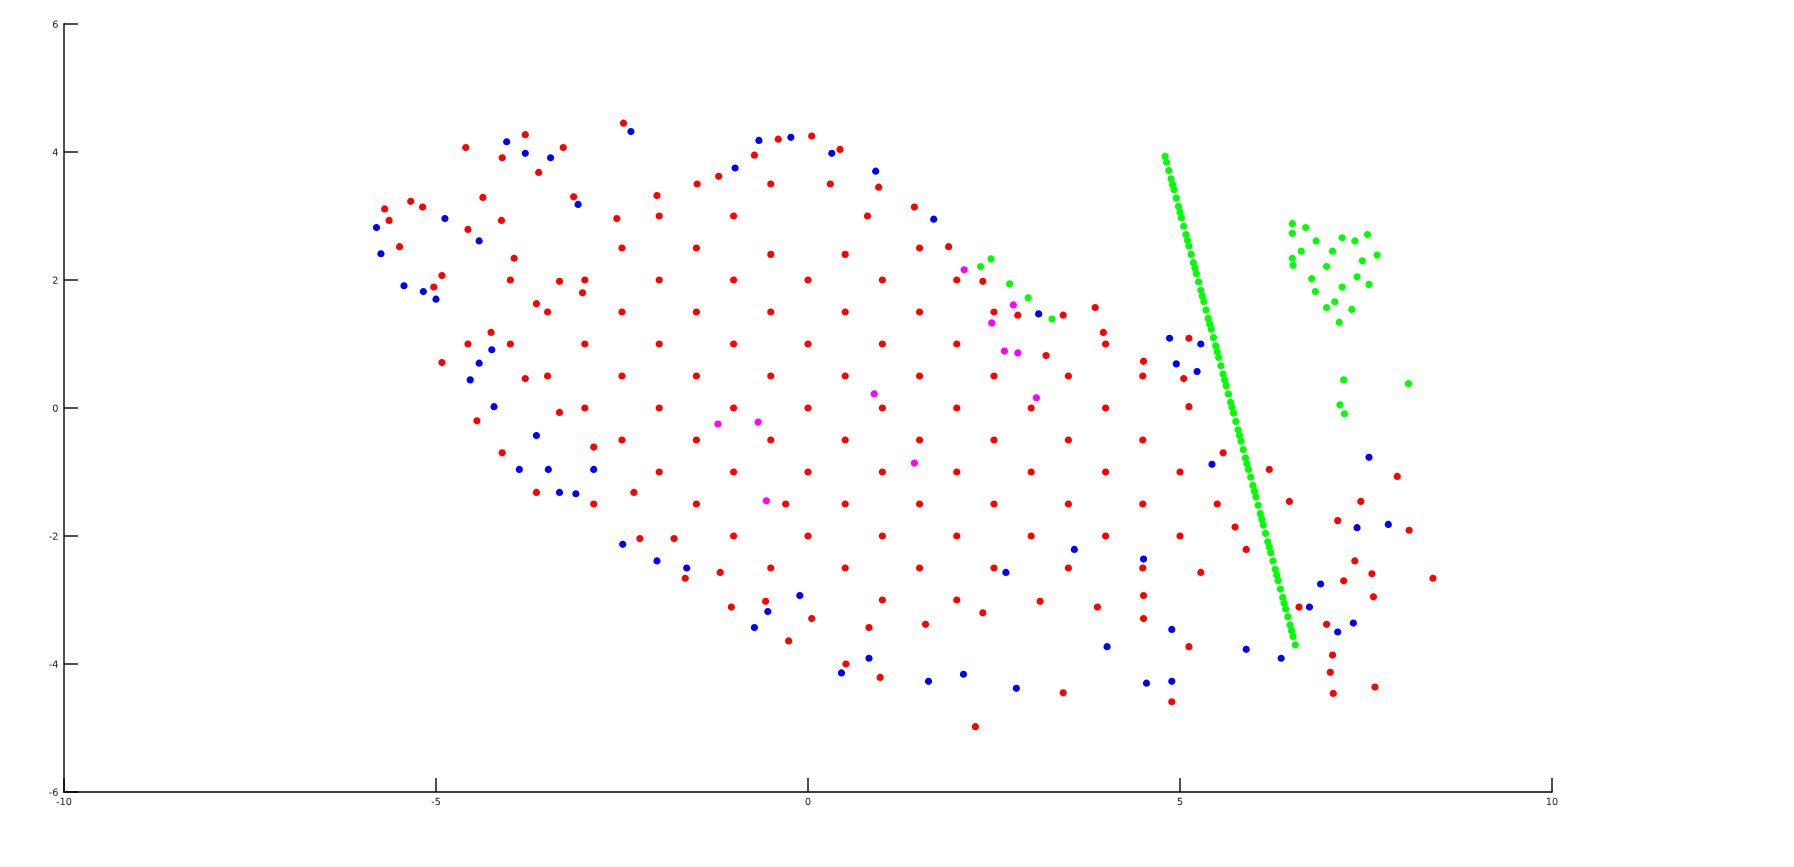 This screenshot has height=867, width=1794. What do you see at coordinates (1552, 801) in the screenshot?
I see `x-tick-label: 10` at bounding box center [1552, 801].